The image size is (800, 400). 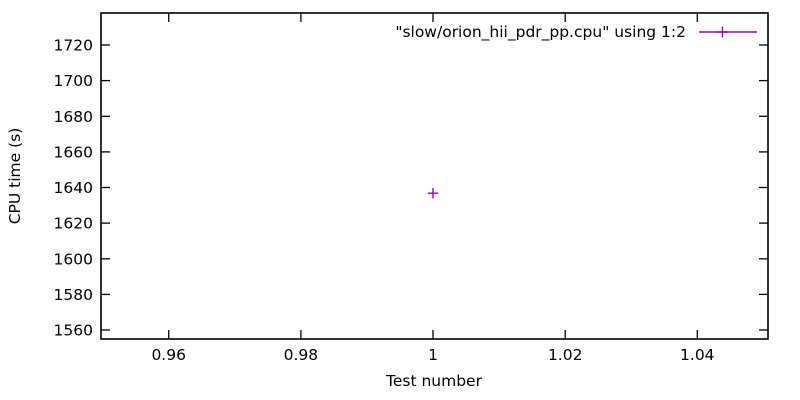 I want to click on y-tick-label: 1660, so click(x=73, y=152).